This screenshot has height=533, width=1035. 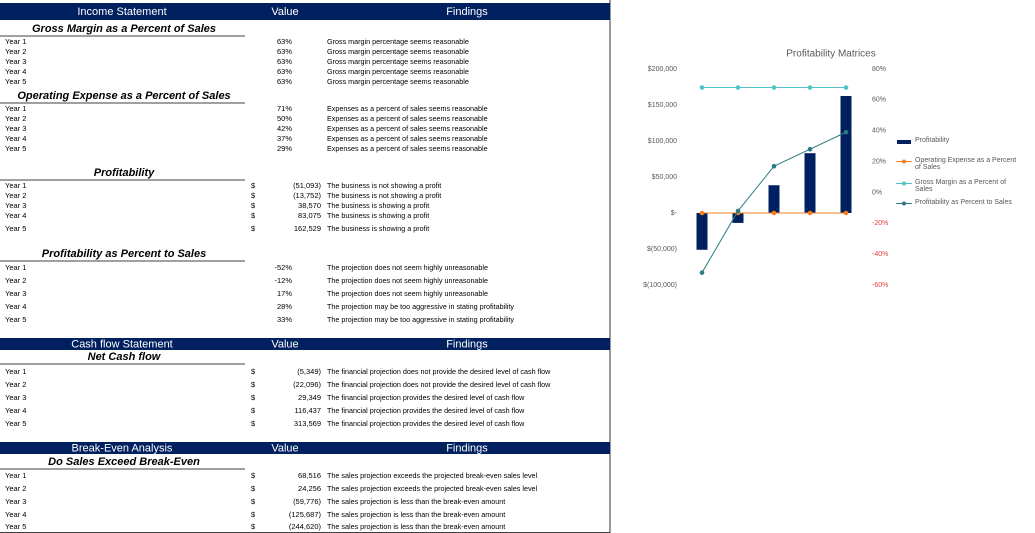 I want to click on row-value: 29,349, so click(x=309, y=397).